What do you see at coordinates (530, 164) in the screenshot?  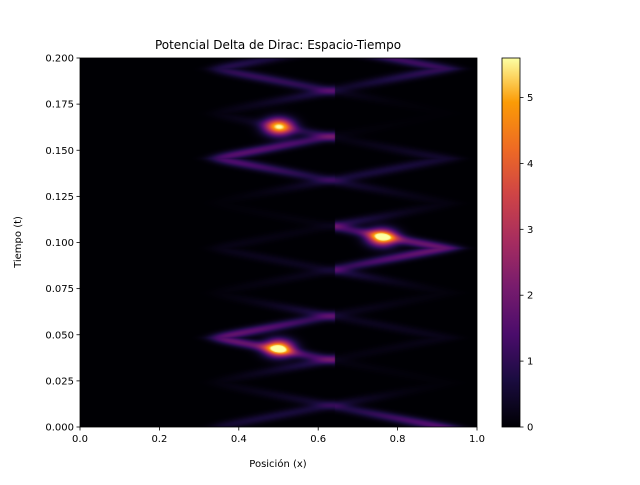 I see `colorbar-tick-label: 4` at bounding box center [530, 164].